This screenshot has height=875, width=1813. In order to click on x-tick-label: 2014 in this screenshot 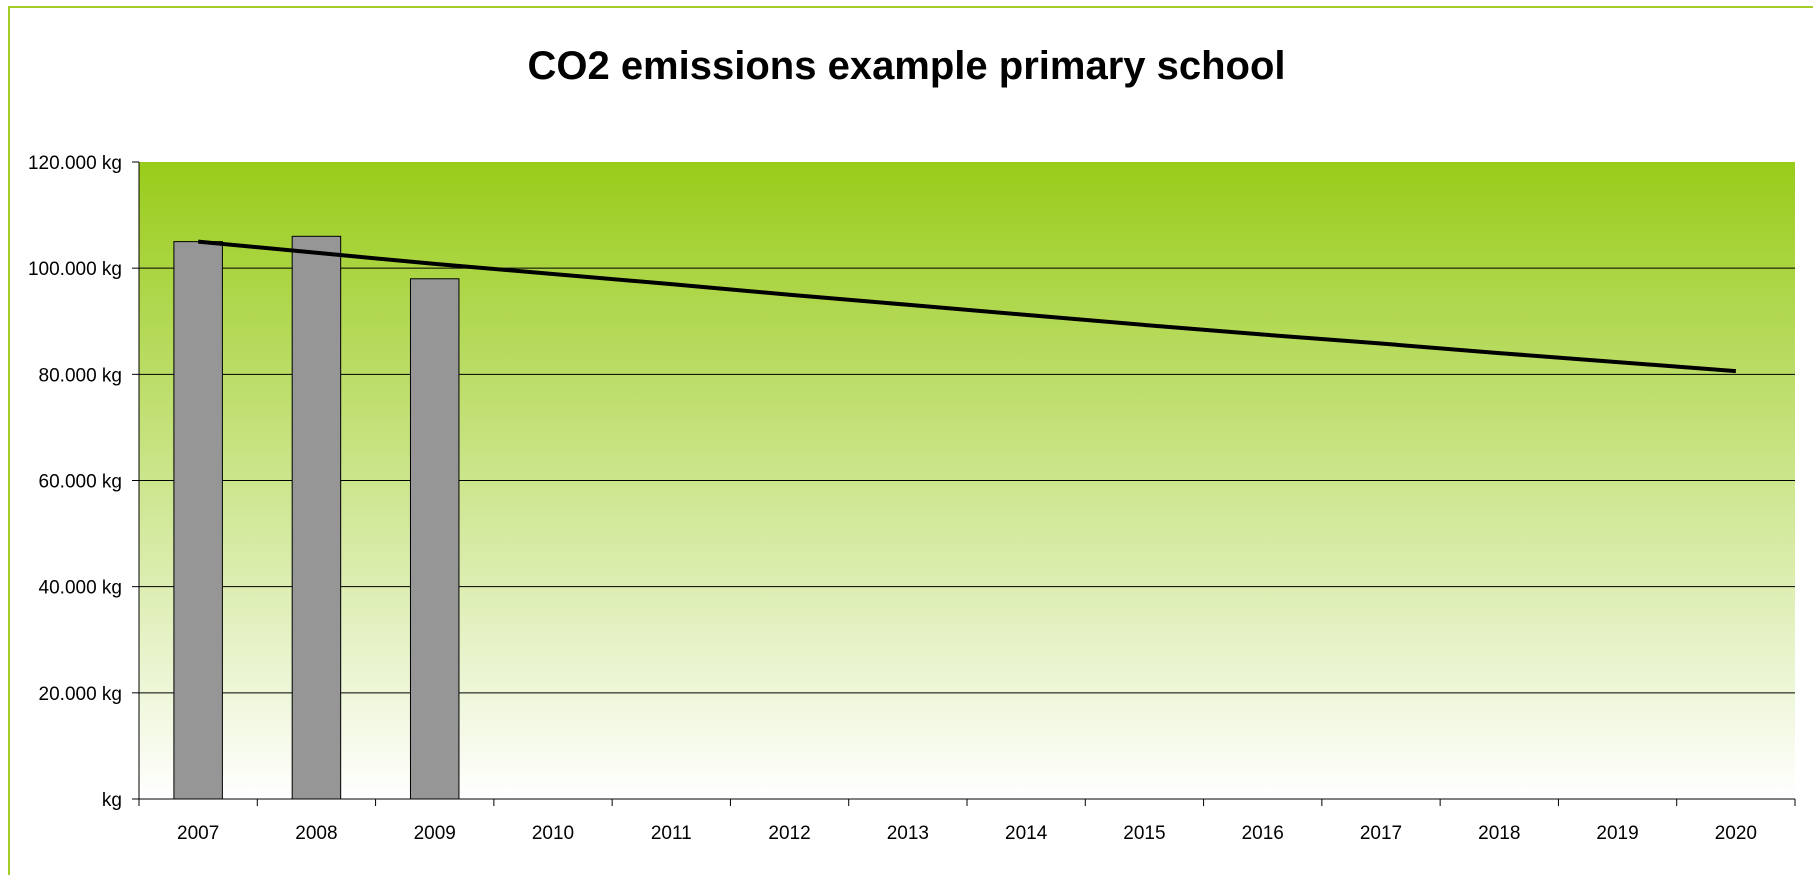, I will do `click(1026, 833)`.